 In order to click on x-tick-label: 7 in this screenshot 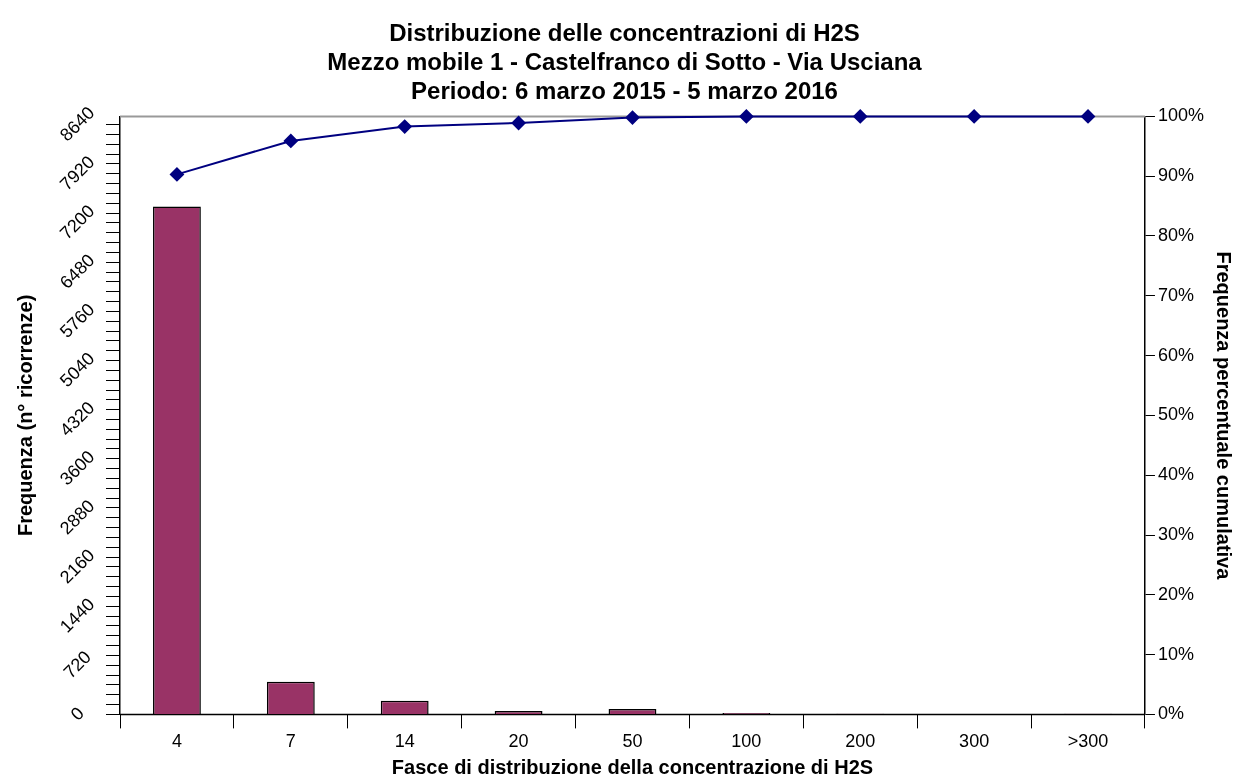, I will do `click(290, 741)`.